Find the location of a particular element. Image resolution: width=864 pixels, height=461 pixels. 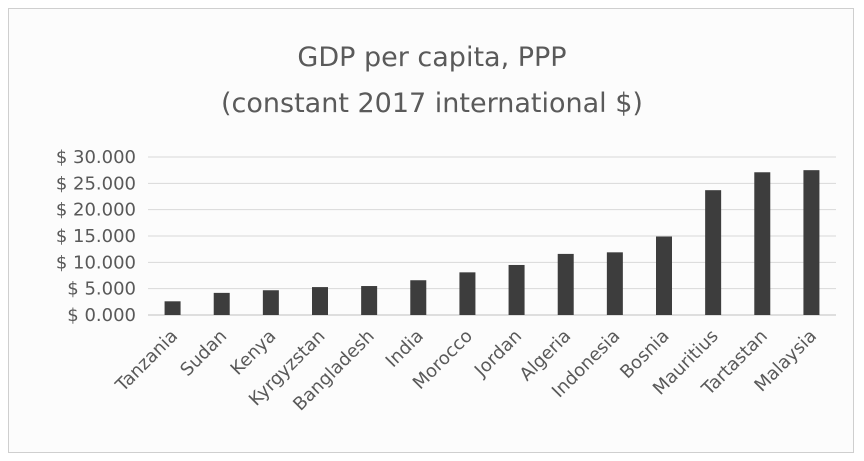

chart-title-line-2: (constant 2017 international $) is located at coordinates (432, 103).